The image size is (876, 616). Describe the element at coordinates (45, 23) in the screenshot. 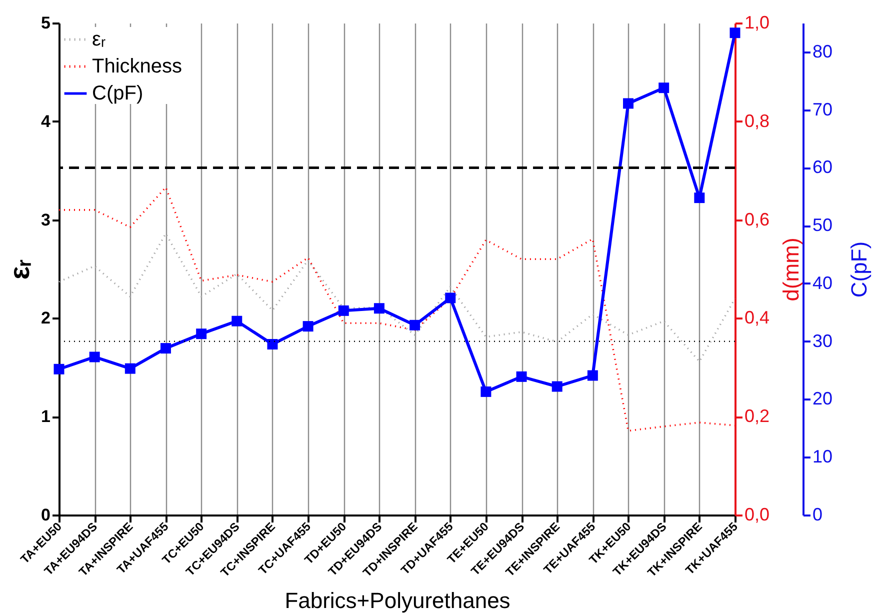

I see `y-tick-label: 5` at that location.